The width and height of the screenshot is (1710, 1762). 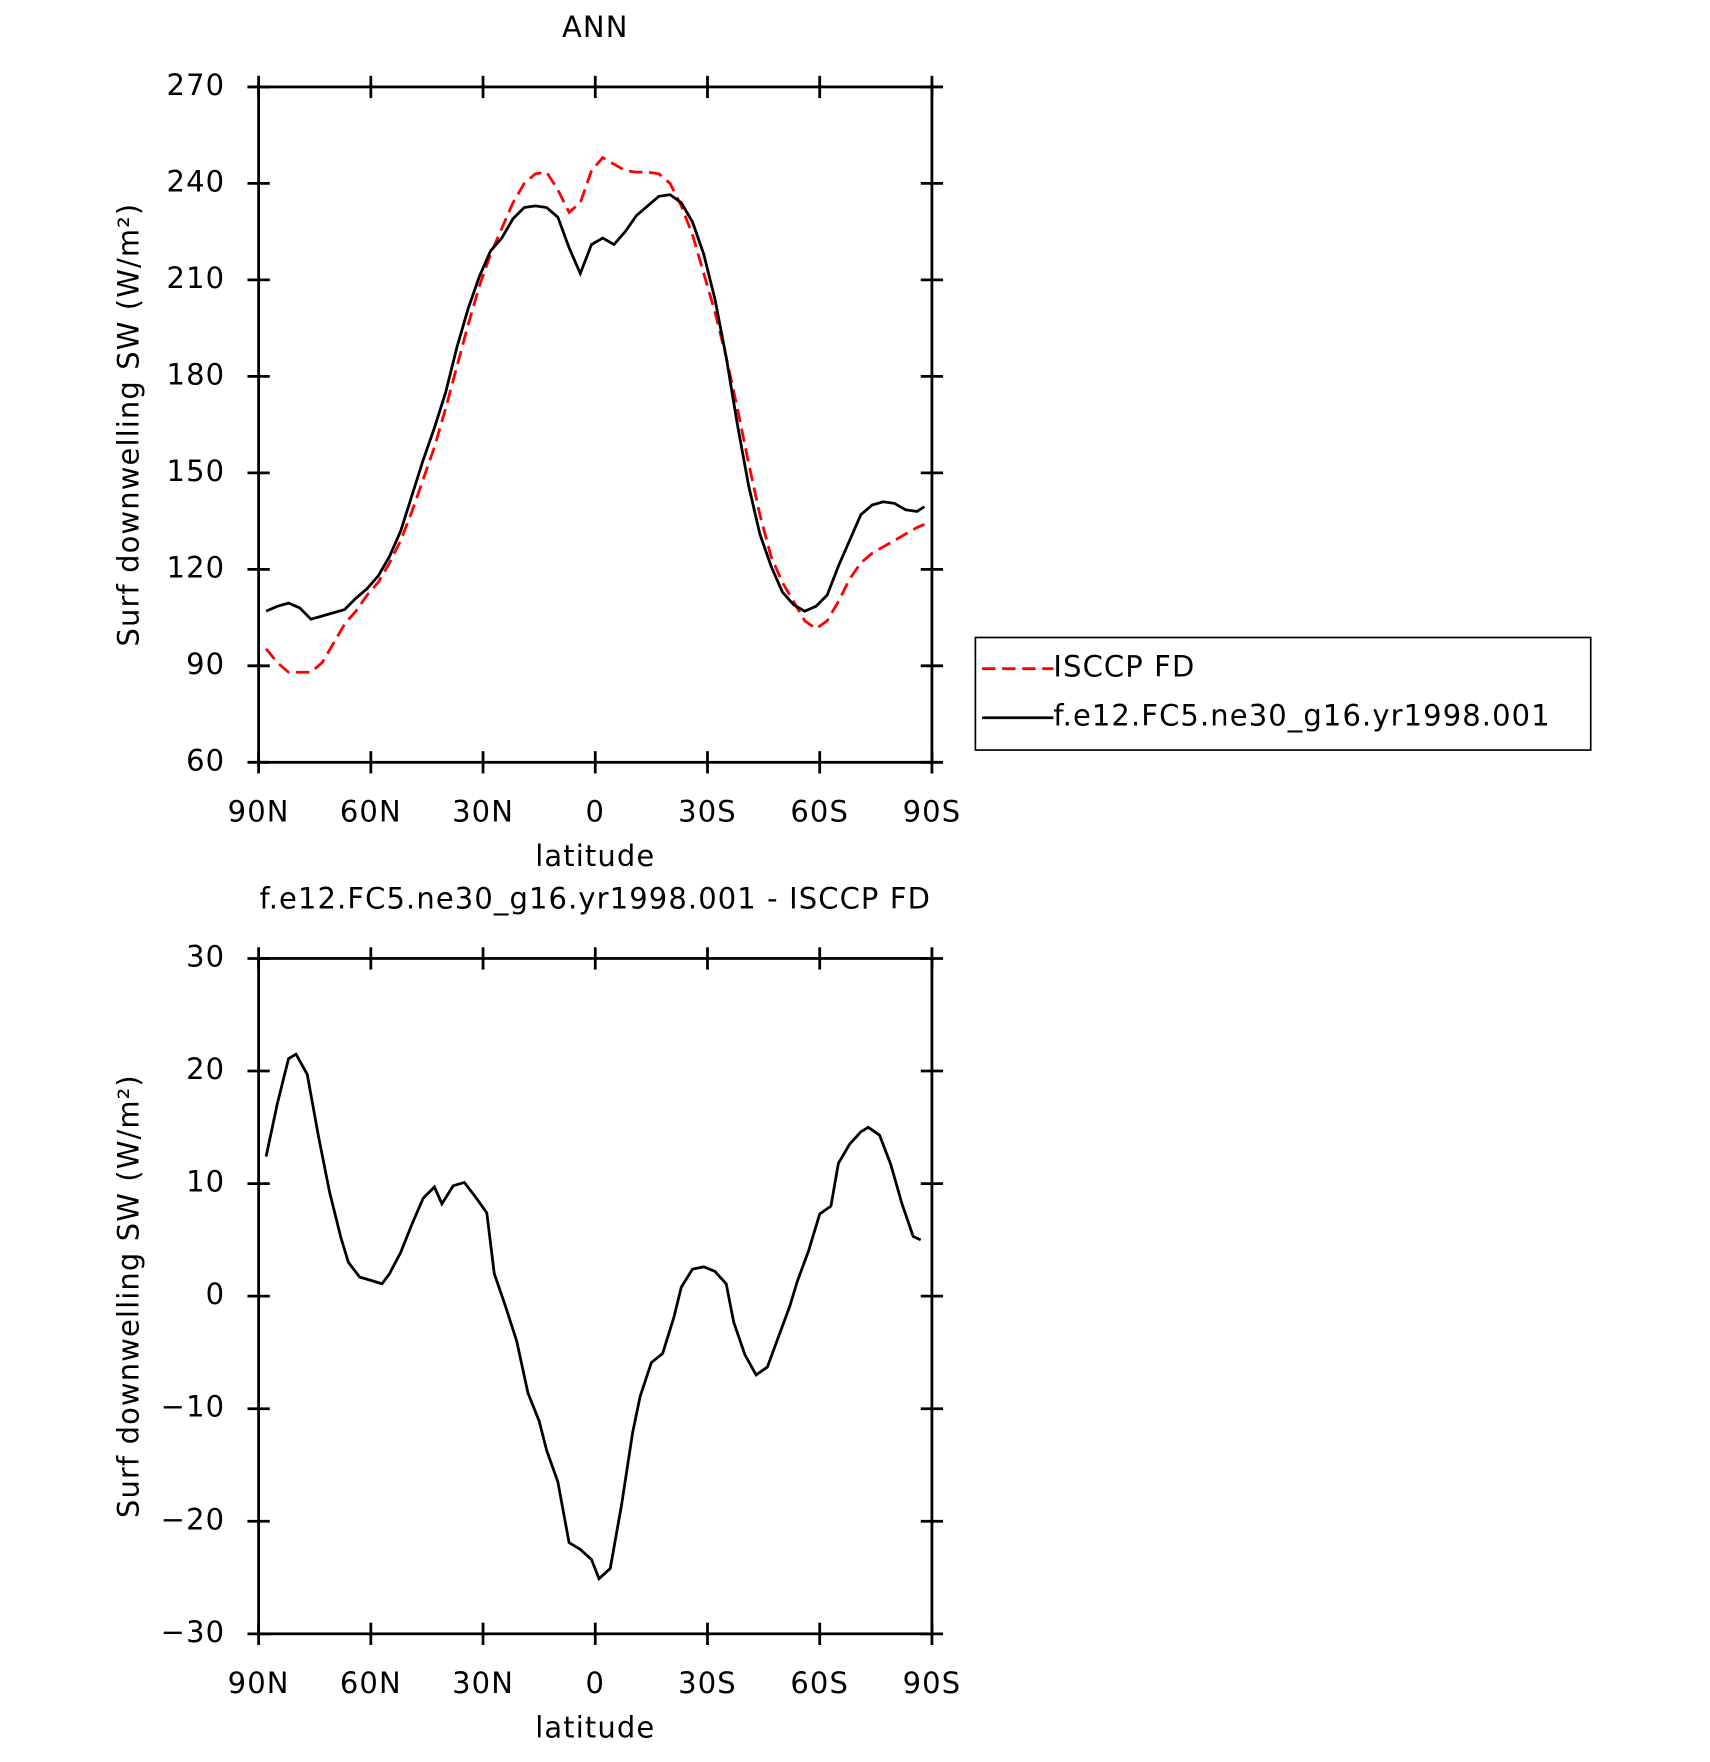 What do you see at coordinates (595, 899) in the screenshot?
I see `chart-title: f.e12.FC5.ne30_g16.yr1998.001 - ISCCP FD` at bounding box center [595, 899].